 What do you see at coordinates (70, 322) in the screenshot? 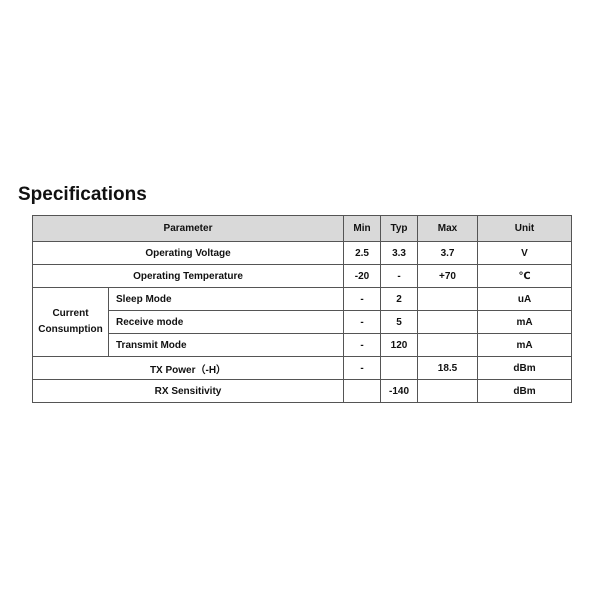
I see `cell-group: Current Consumption` at bounding box center [70, 322].